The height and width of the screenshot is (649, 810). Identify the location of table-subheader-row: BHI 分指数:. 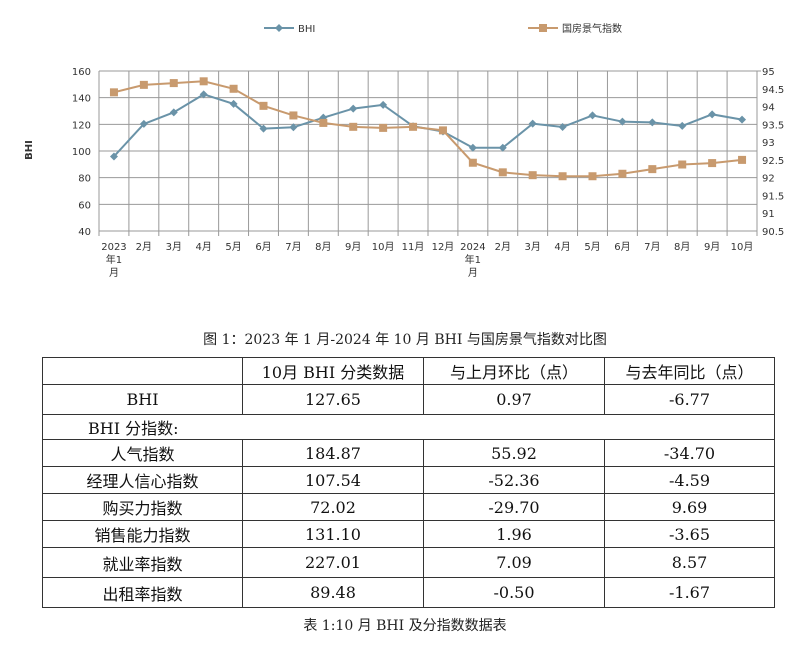
(408, 427).